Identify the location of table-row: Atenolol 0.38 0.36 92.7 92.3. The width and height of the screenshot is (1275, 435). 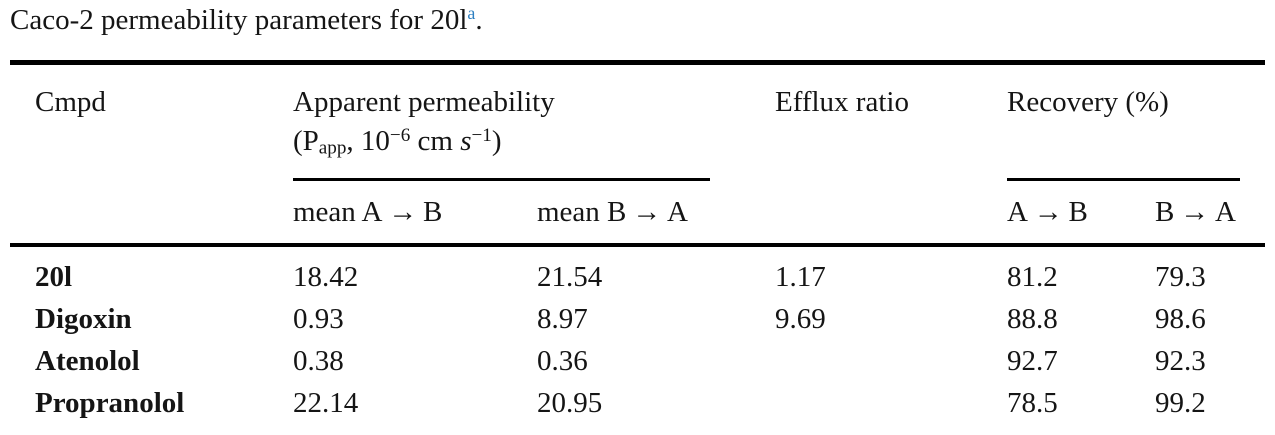
(637, 361).